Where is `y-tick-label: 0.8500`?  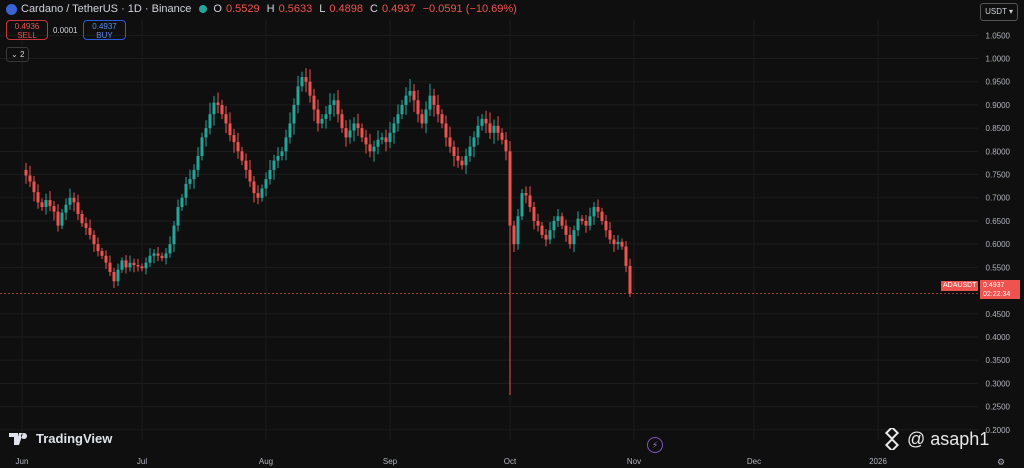
y-tick-label: 0.8500 is located at coordinates (998, 128).